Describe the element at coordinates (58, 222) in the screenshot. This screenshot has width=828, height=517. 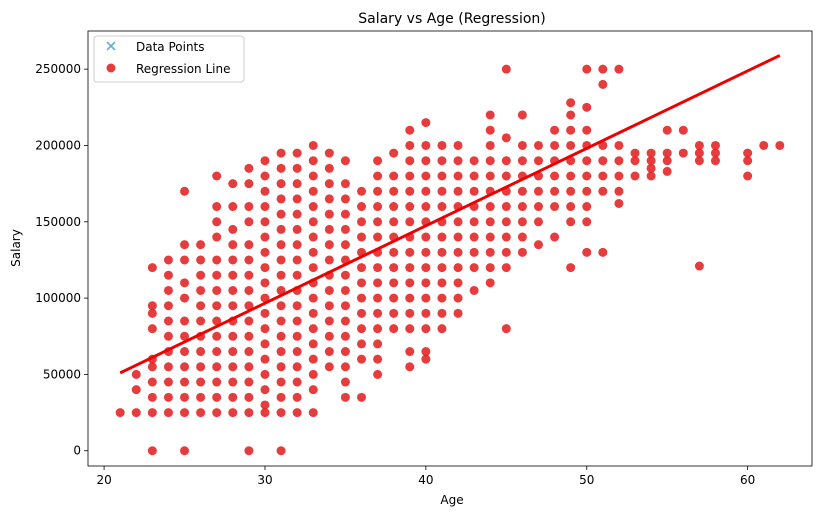
I see `y-tick-label: 150000` at that location.